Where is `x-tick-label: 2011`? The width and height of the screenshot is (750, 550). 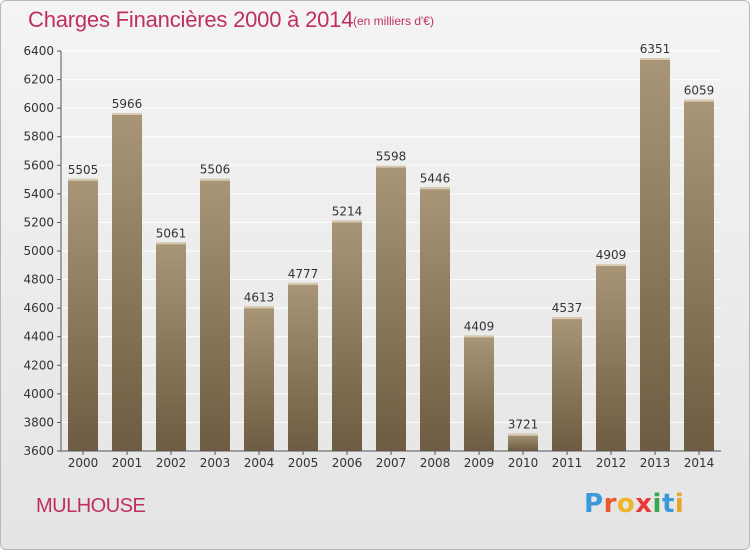
x-tick-label: 2011 is located at coordinates (567, 463).